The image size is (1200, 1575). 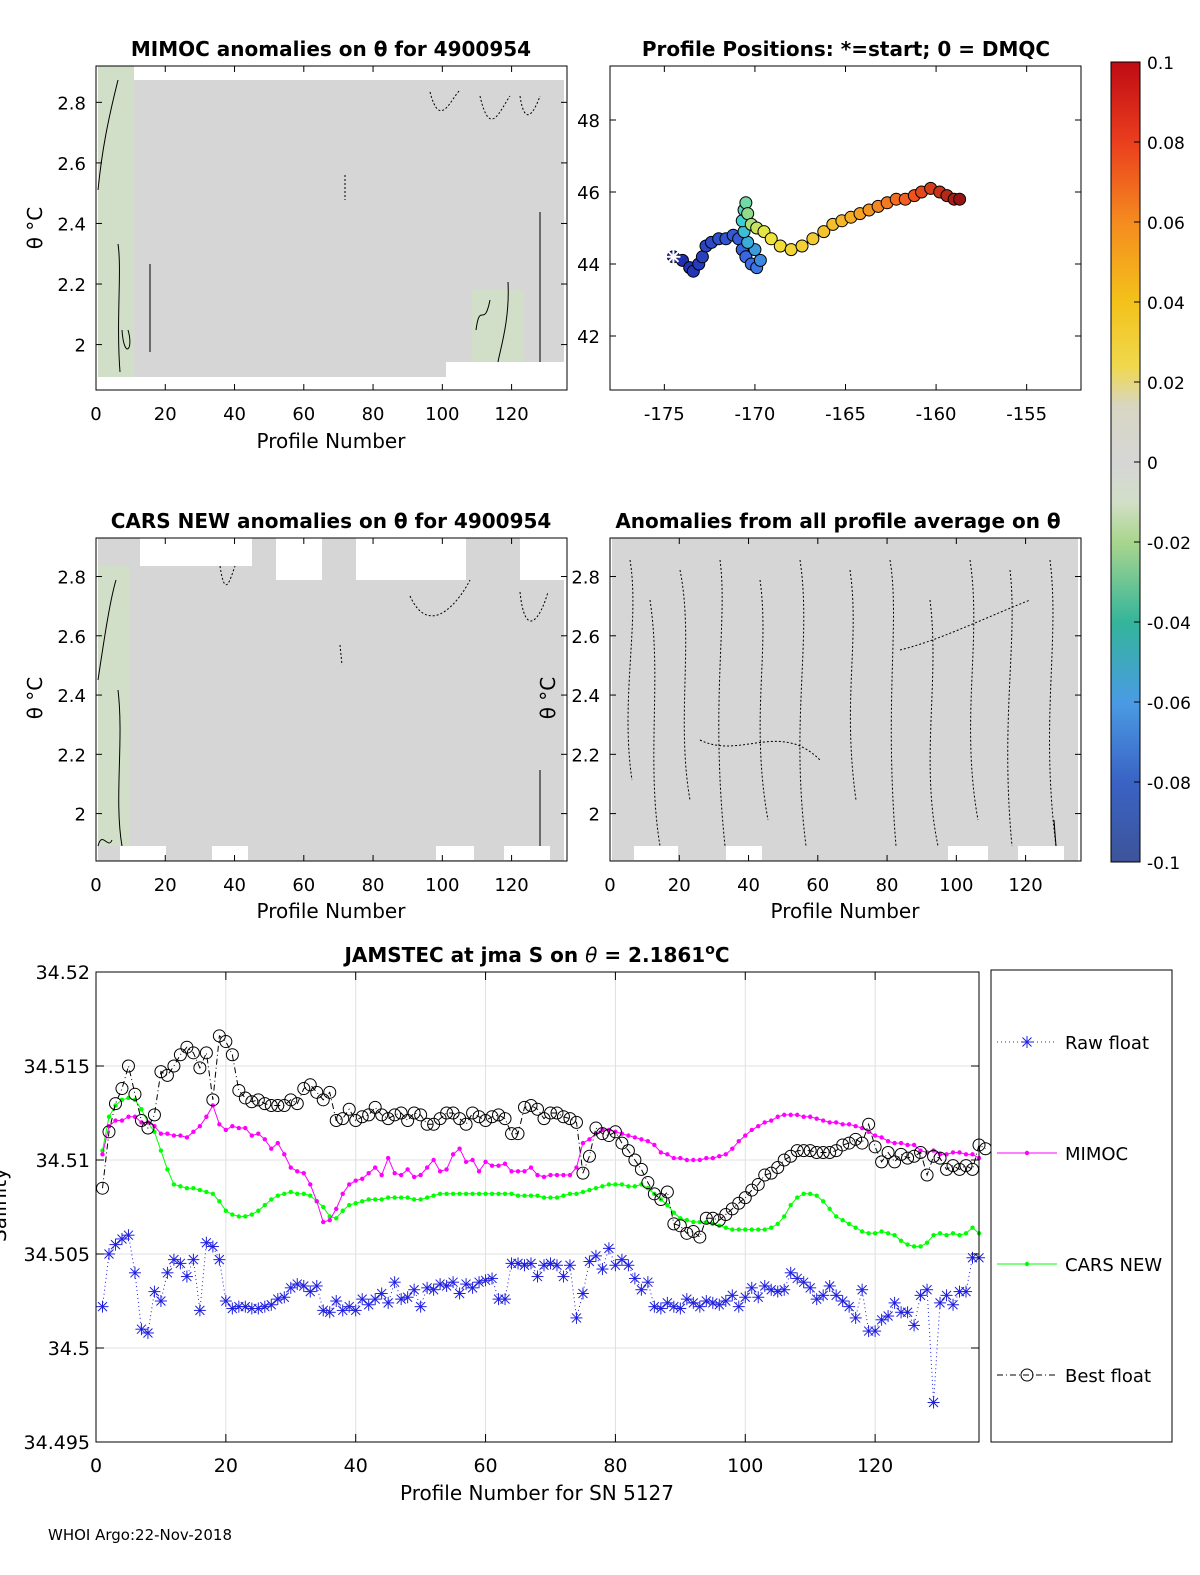 I want to click on colorbar-tick-label: 0.04, so click(x=1166, y=304).